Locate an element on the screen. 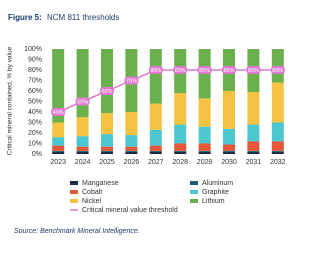 This screenshot has height=259, width=320. legend-label: Aluminum is located at coordinates (217, 183).